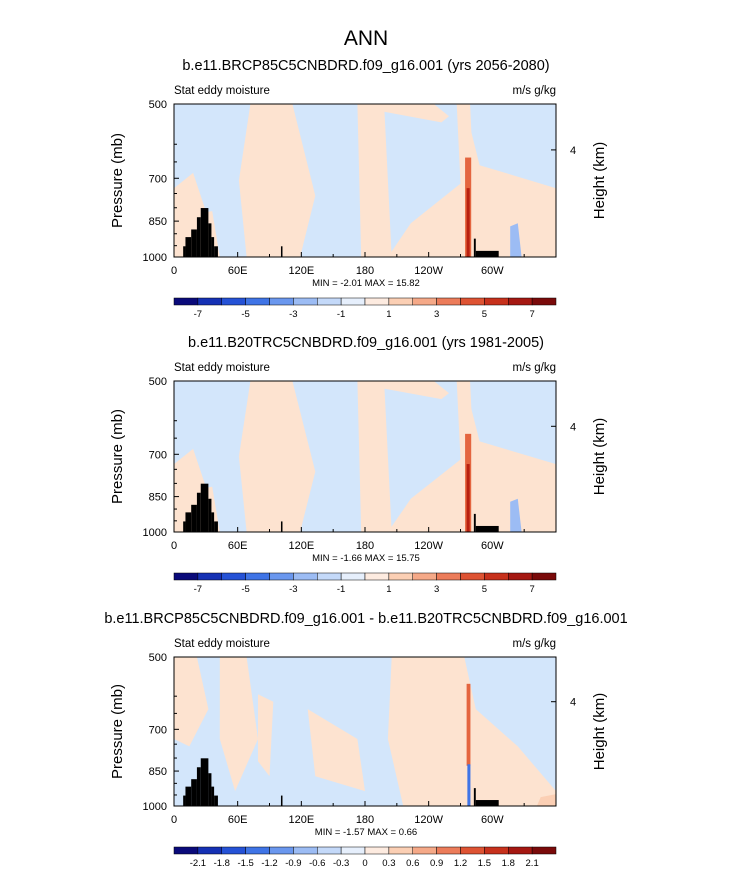 The height and width of the screenshot is (888, 733). Describe the element at coordinates (364, 863) in the screenshot. I see `colorbar-label: 0` at that location.